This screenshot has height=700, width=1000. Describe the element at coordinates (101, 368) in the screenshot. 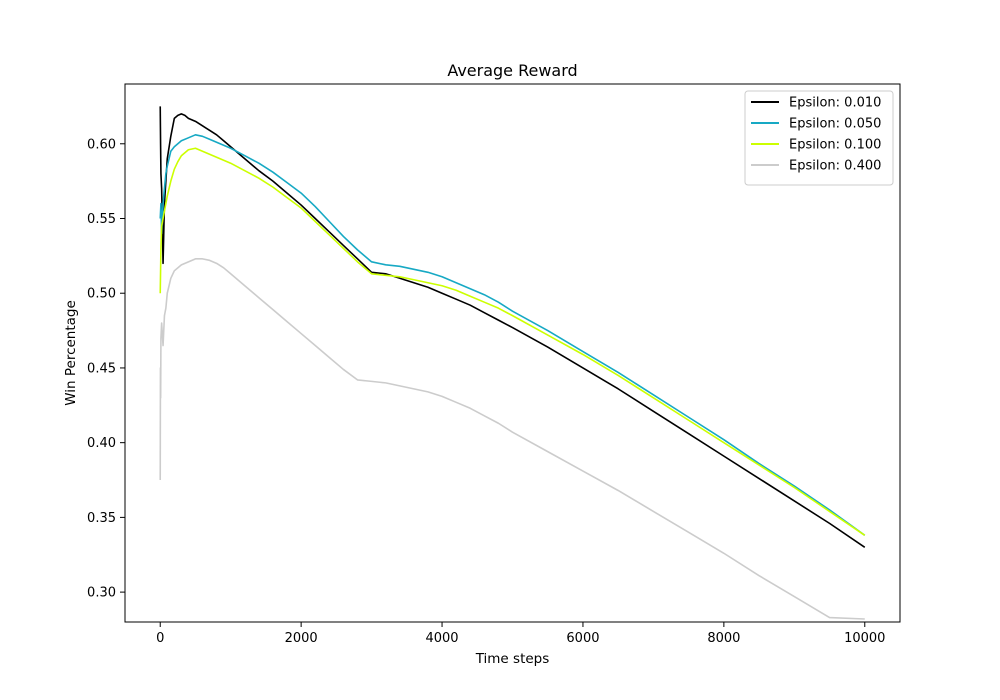

I see `y-tick-label: 0.45` at that location.